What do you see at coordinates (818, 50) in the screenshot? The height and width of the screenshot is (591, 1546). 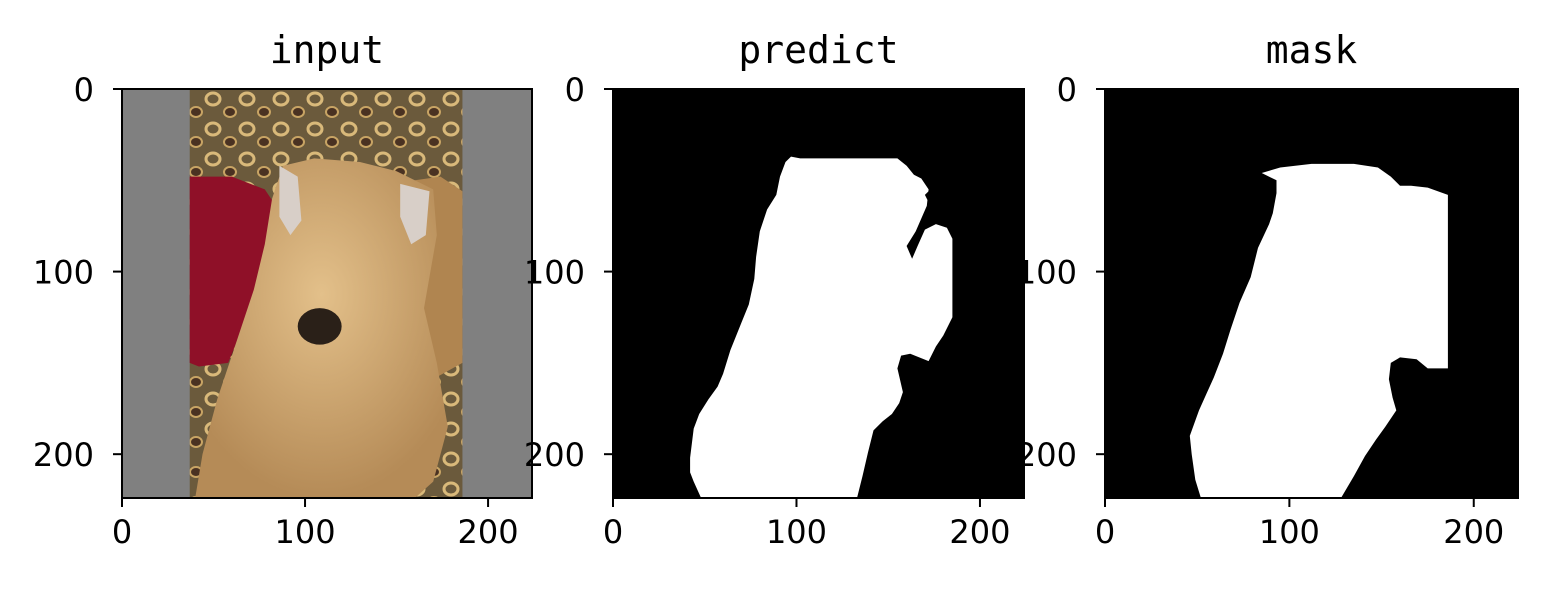 I see `predict-title: predict` at bounding box center [818, 50].